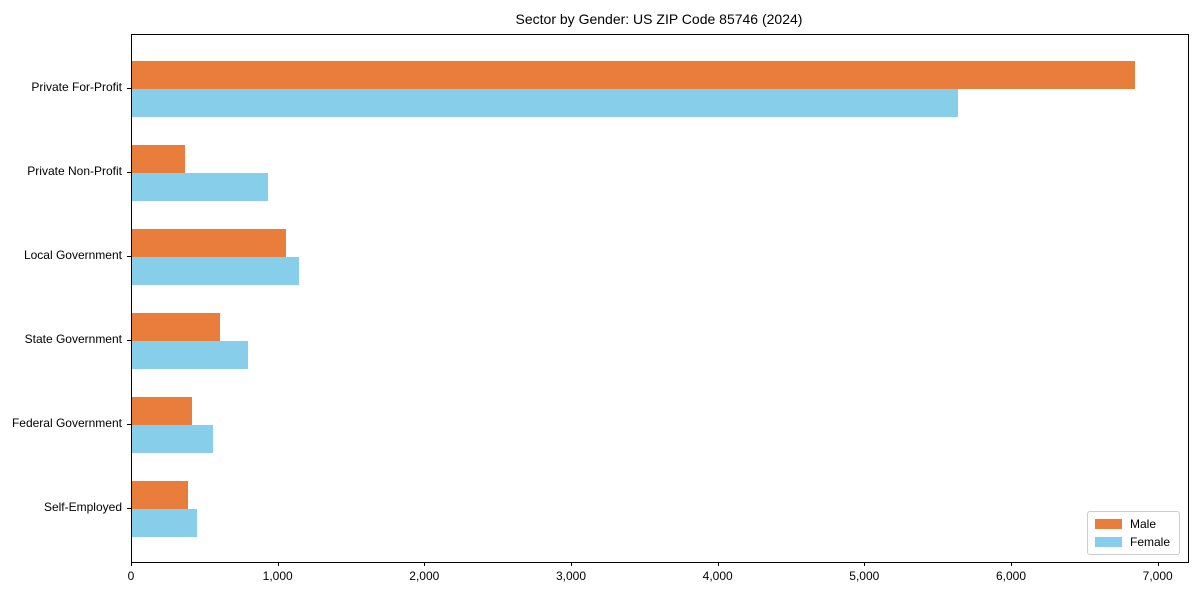 This screenshot has height=600, width=1200. Describe the element at coordinates (158, 159) in the screenshot. I see `bar-male-private-non-profit` at that location.